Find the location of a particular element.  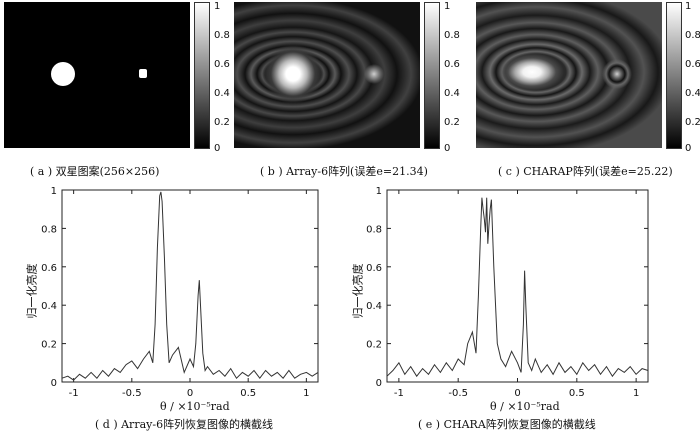

plot-e-xtick-label: -0.5 is located at coordinates (458, 393).